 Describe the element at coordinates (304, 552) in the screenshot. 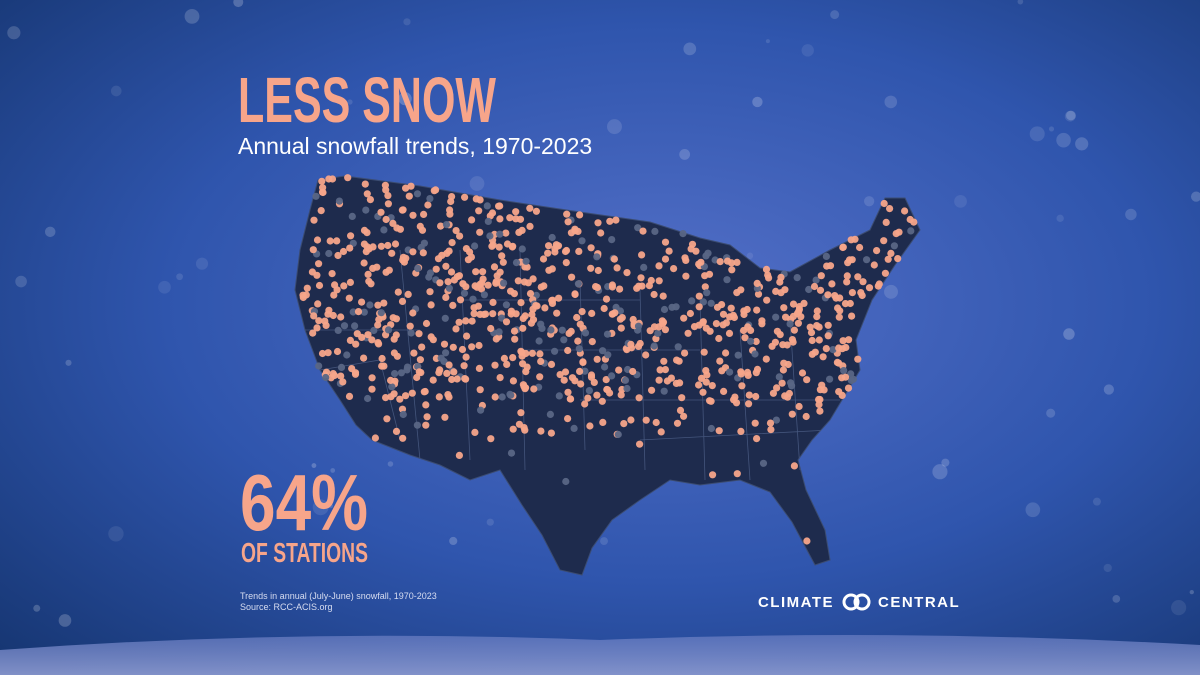

I see `stat-label: OF STATIONS` at that location.